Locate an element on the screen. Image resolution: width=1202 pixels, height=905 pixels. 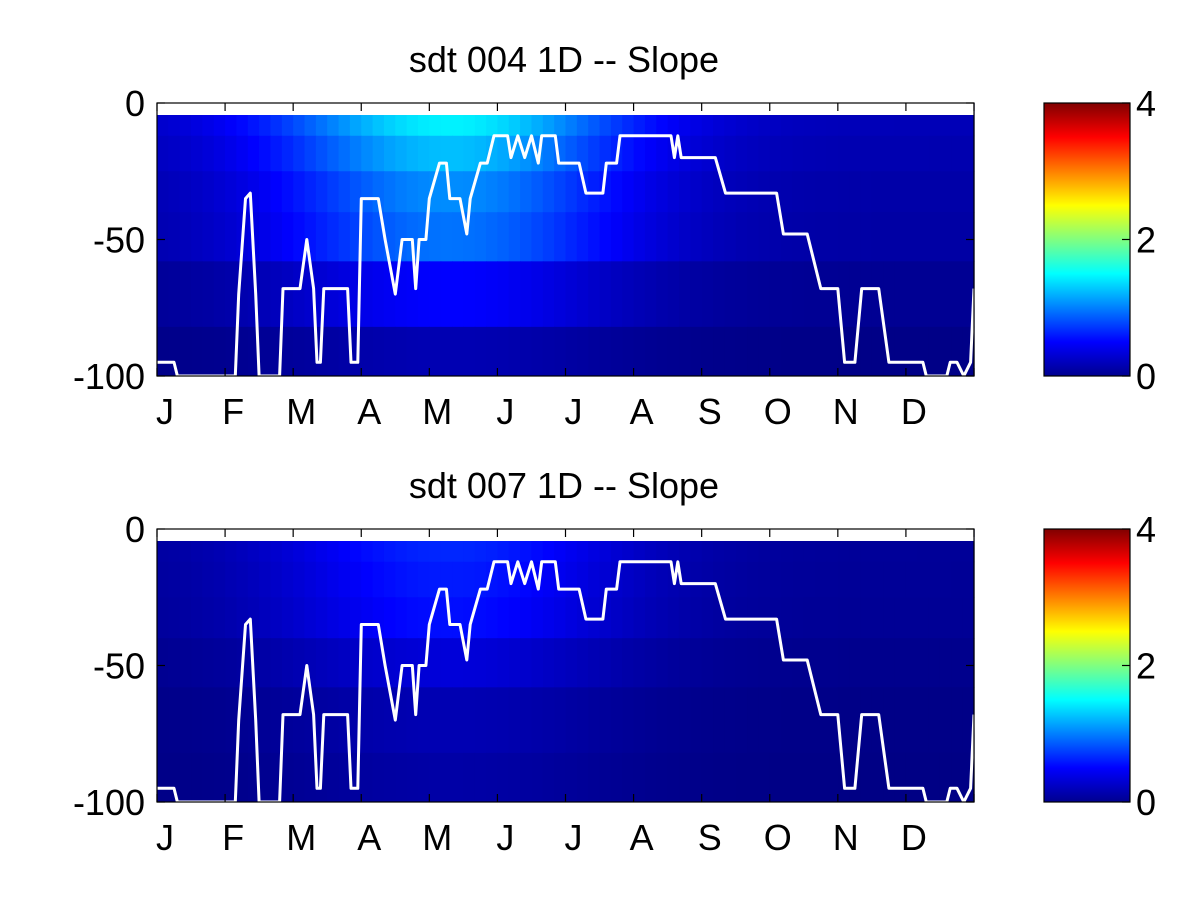
x-tick-label: J is located at coordinates (574, 837).